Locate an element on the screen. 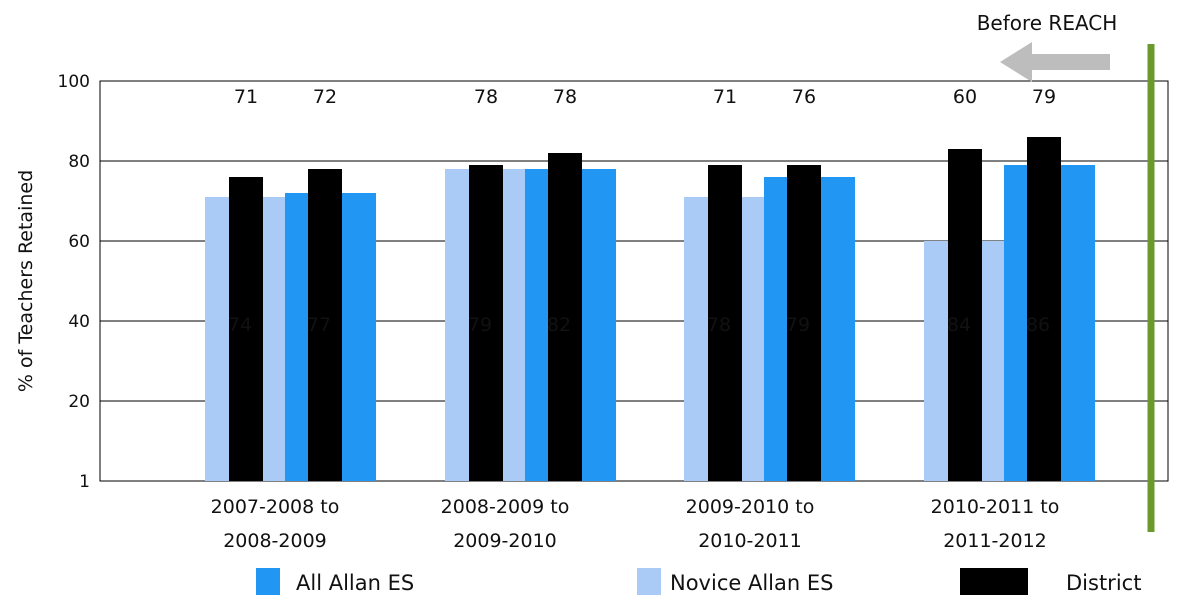  x-category-label: 2010-2011 to is located at coordinates (995, 507).